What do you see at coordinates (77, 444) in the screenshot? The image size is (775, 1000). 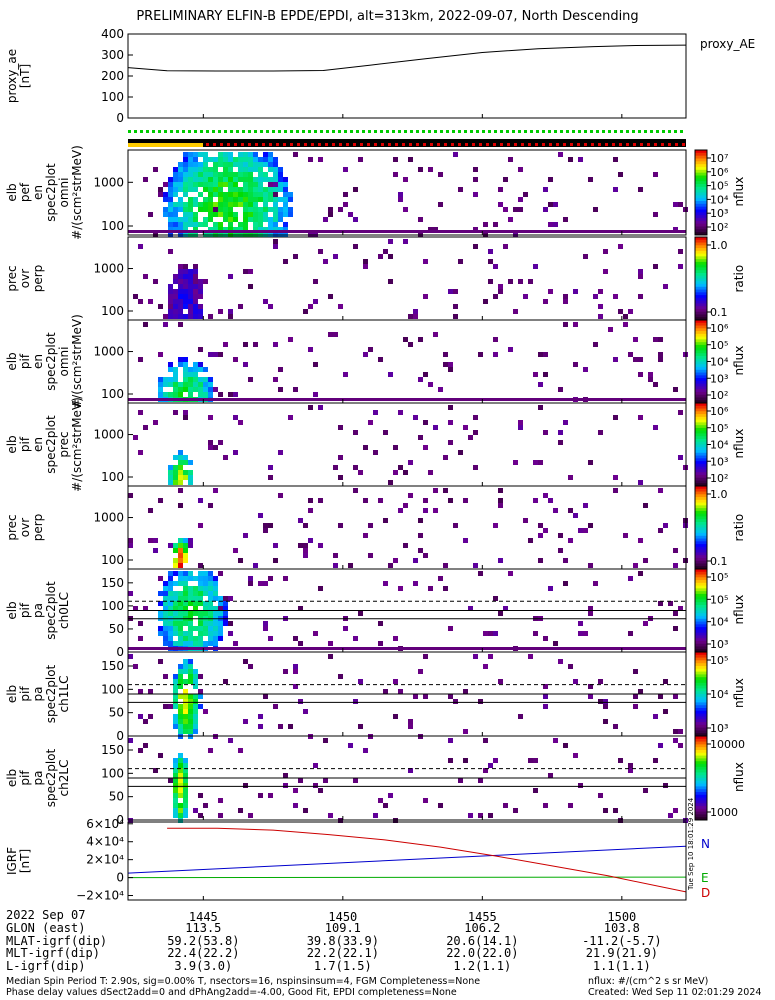 I see `ylabel-line: #/(scm²strMeV)` at bounding box center [77, 444].